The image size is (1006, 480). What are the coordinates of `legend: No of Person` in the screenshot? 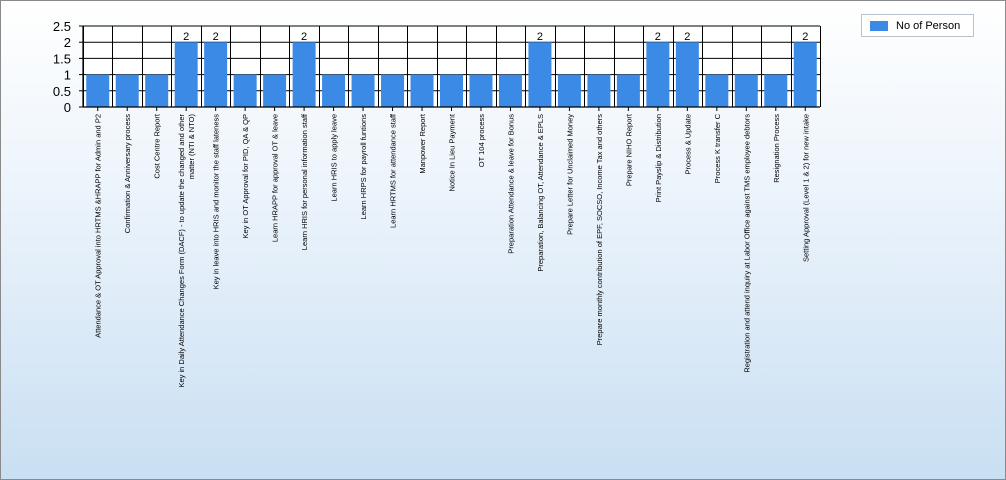 It's located at (917, 25).